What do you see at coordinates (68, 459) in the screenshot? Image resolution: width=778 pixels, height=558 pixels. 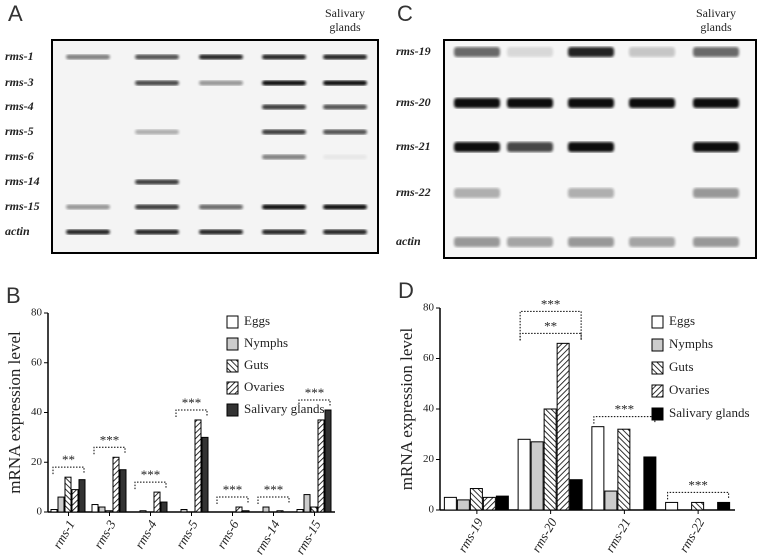 I see `significance-label: **` at bounding box center [68, 459].